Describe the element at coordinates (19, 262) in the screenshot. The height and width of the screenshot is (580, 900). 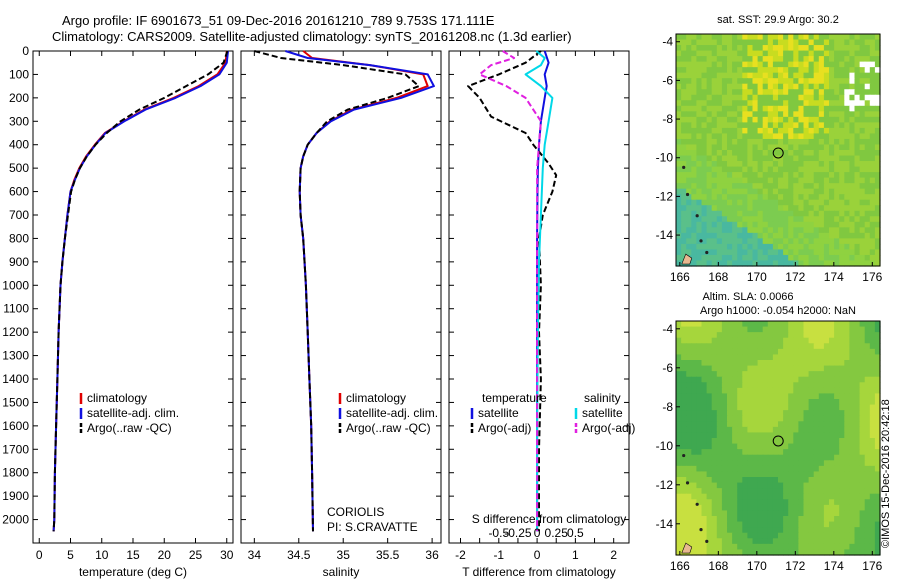
I see `temperature-ytick-label: 900` at that location.